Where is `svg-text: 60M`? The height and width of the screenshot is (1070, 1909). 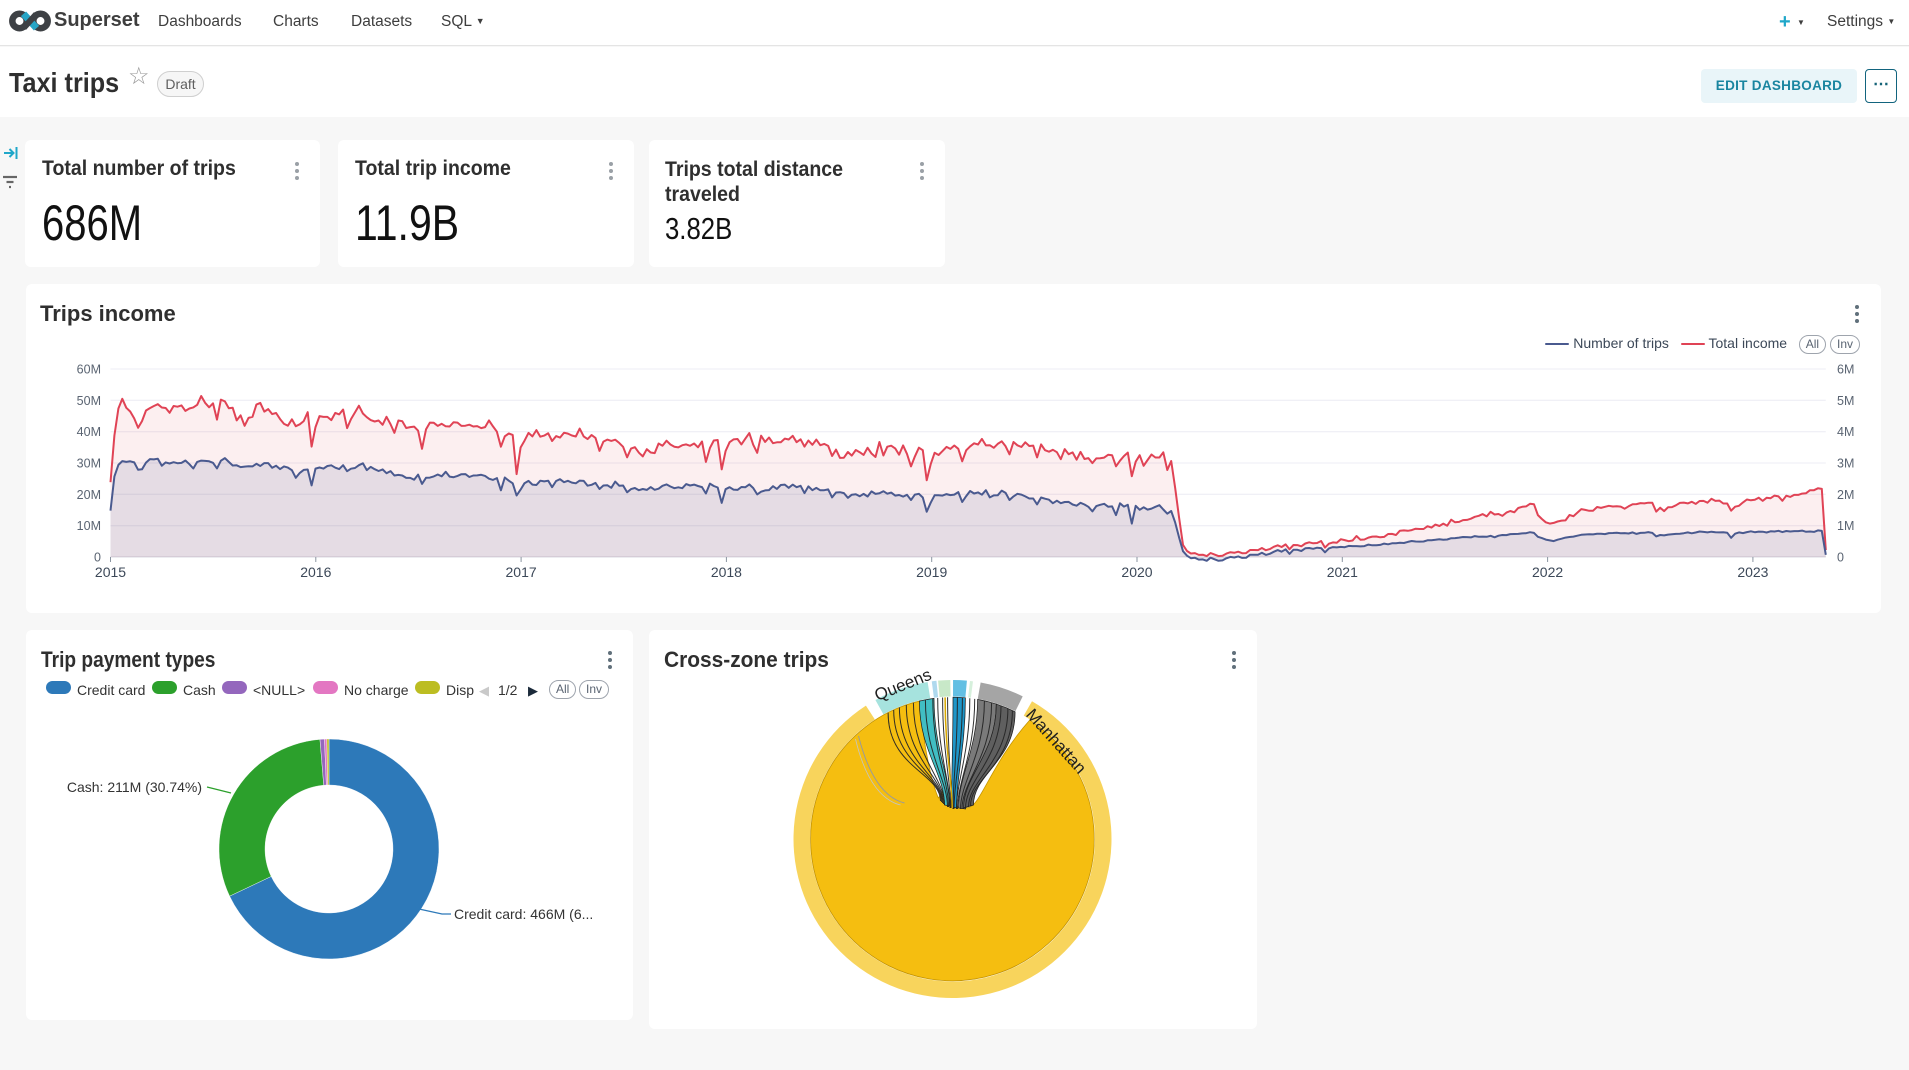
svg-text: 60M is located at coordinates (89, 370).